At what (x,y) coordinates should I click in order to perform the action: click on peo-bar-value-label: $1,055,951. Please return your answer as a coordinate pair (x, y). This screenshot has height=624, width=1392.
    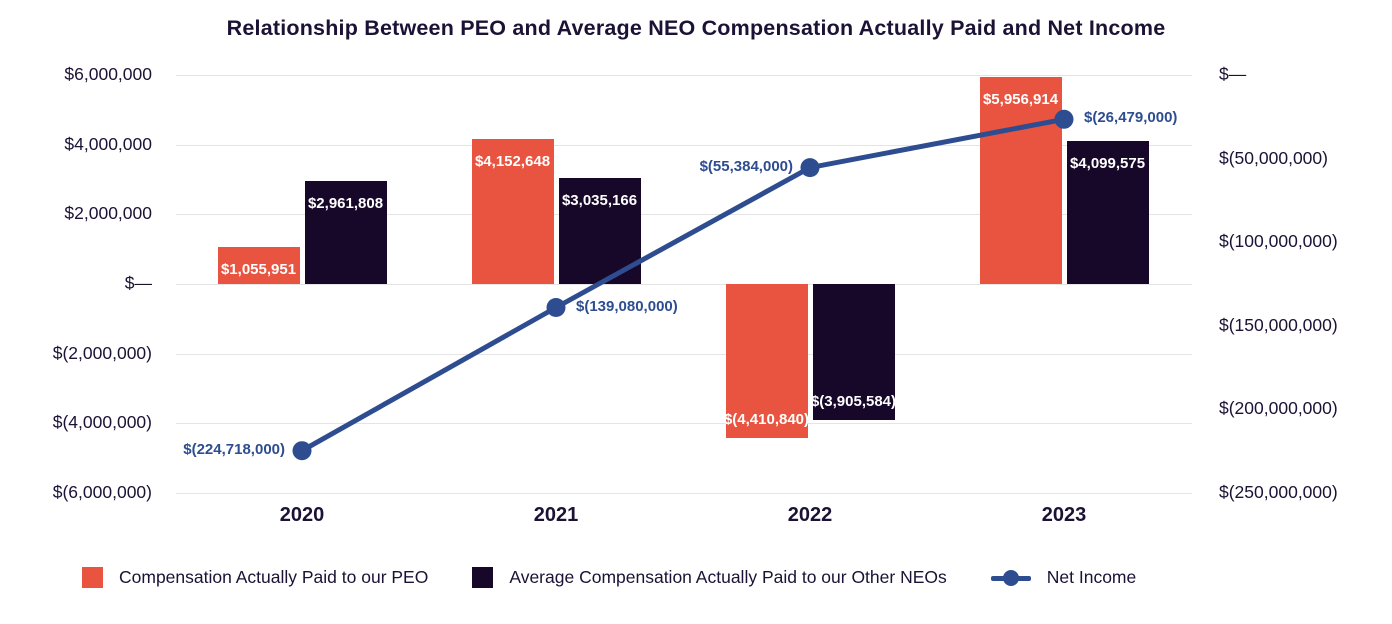
    Looking at the image, I should click on (258, 270).